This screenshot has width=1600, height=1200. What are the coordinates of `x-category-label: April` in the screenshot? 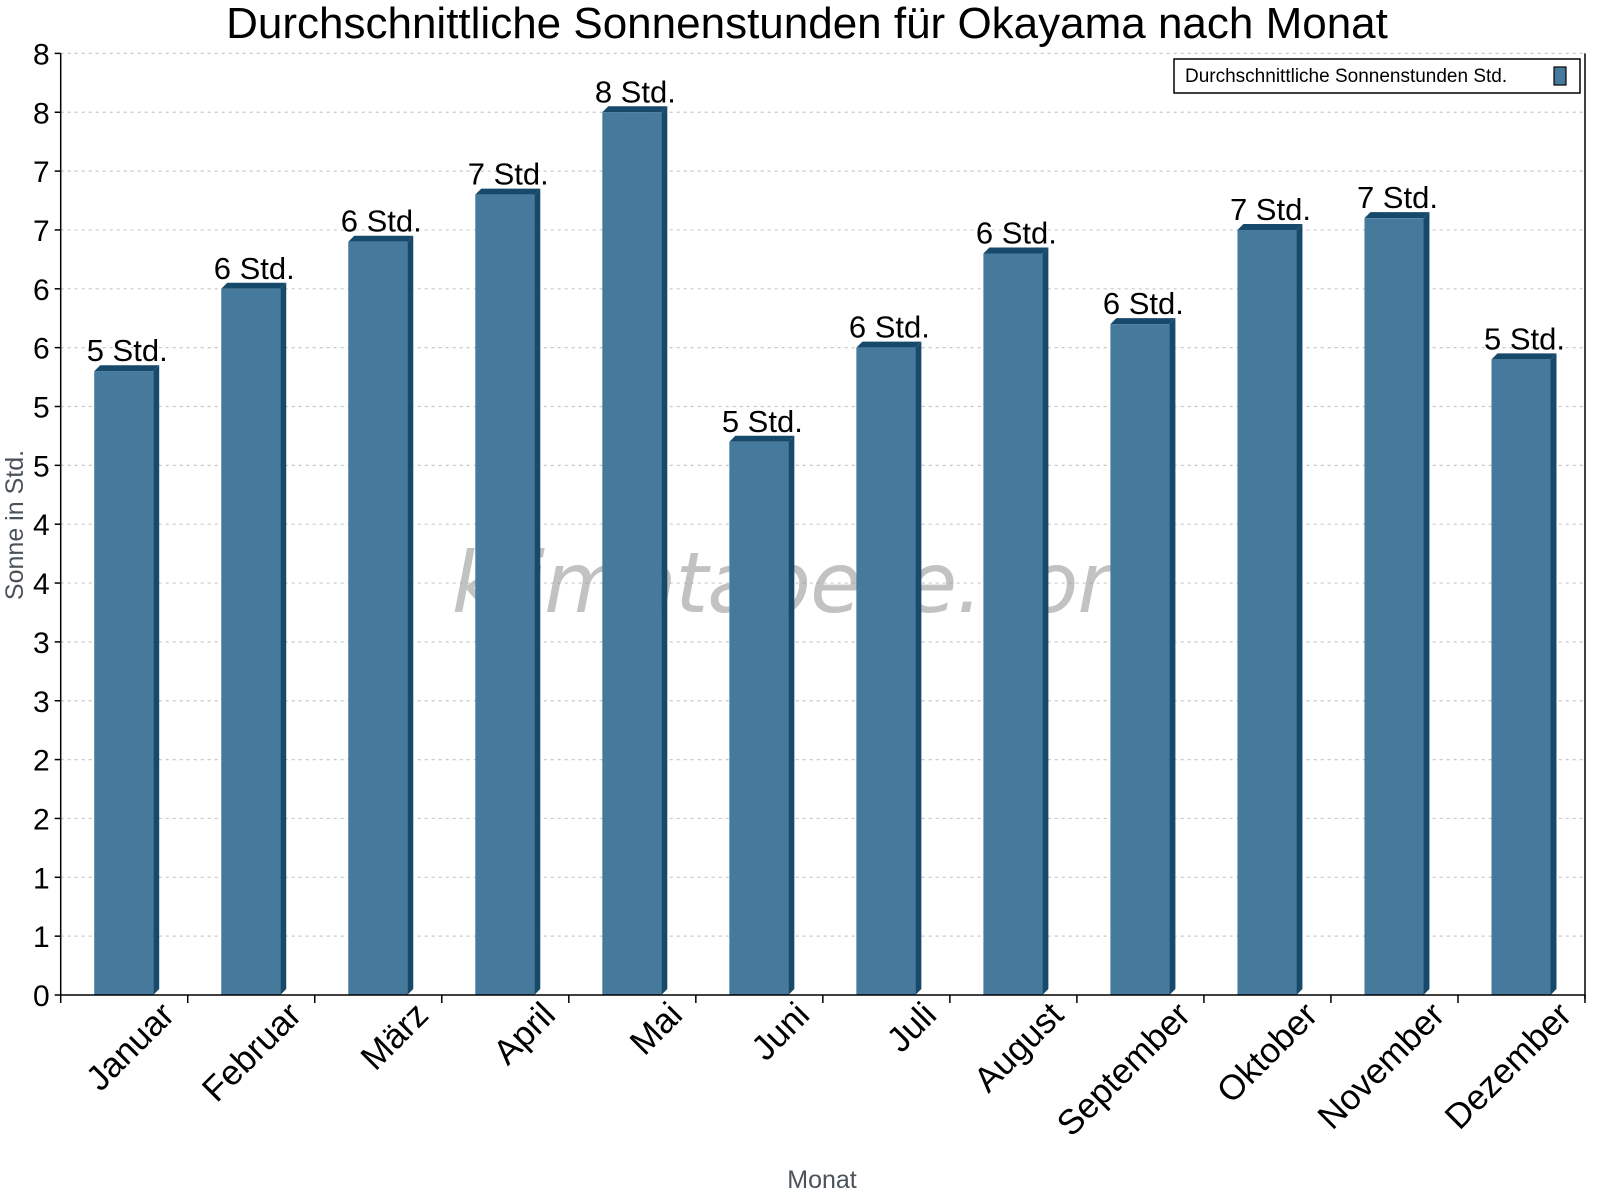 It's located at (524, 1033).